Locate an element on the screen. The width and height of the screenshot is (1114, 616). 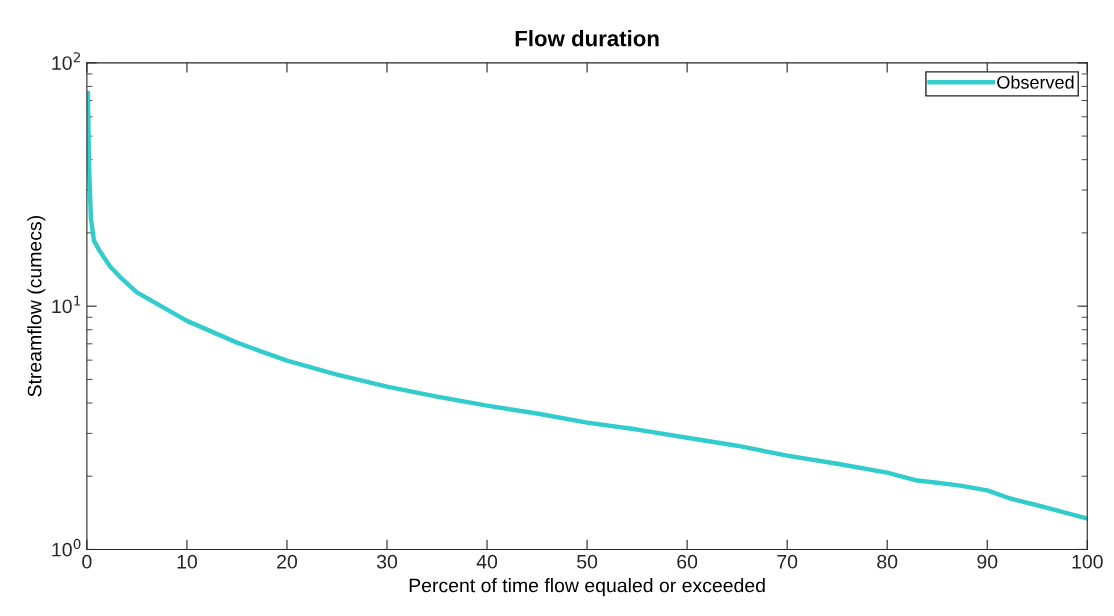
x-tick-label: 40 is located at coordinates (487, 561).